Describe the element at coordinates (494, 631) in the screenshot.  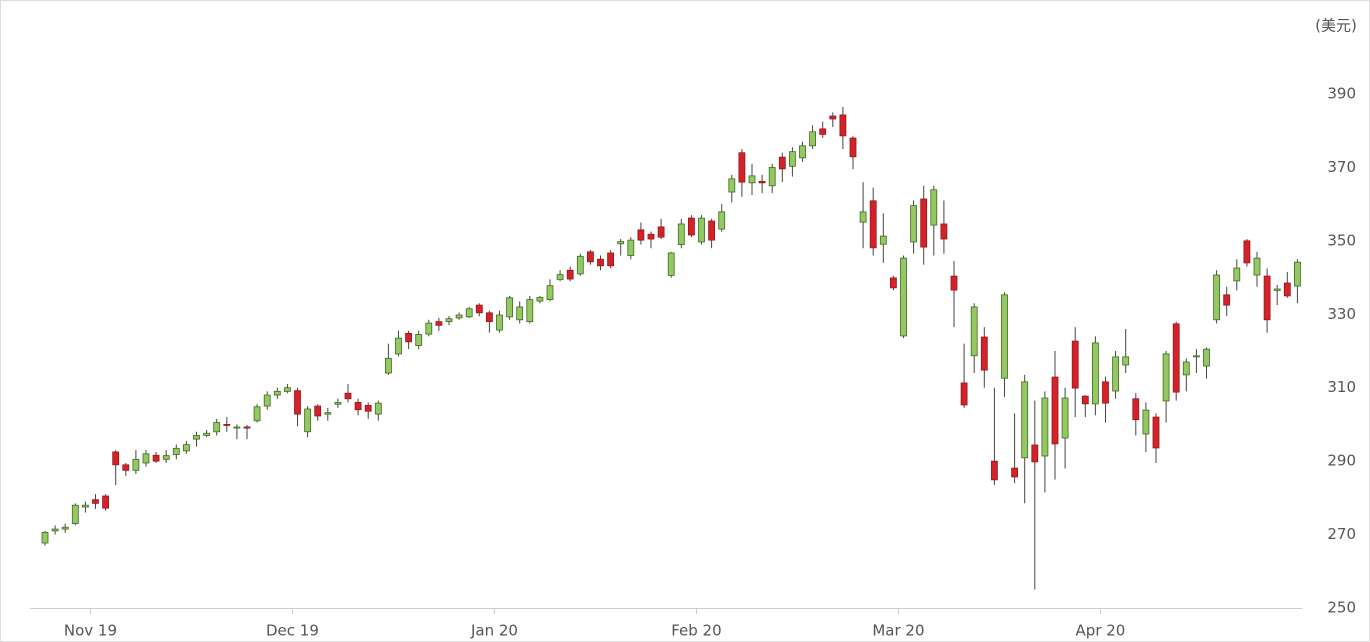
I see `x-tick-label: Jan 20` at that location.